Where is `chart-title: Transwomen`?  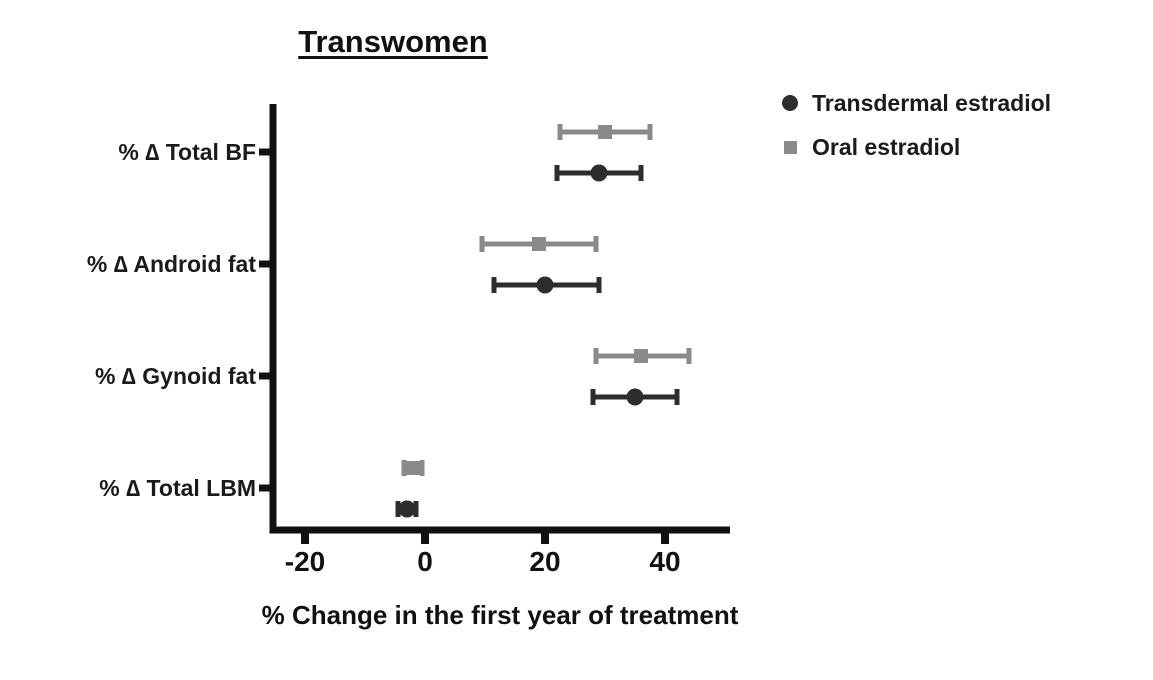 chart-title: Transwomen is located at coordinates (393, 41).